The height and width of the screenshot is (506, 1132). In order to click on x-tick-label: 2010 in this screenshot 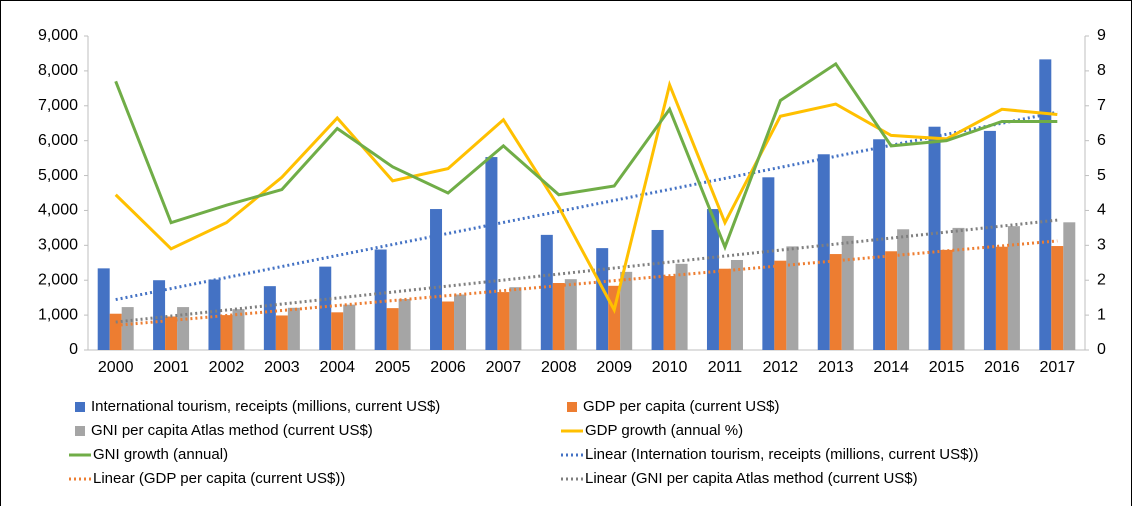, I will do `click(670, 367)`.